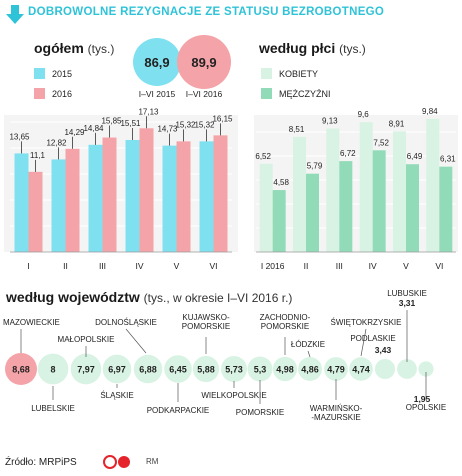  Describe the element at coordinates (412, 208) in the screenshot. I see `gender-bar-1-V` at that location.